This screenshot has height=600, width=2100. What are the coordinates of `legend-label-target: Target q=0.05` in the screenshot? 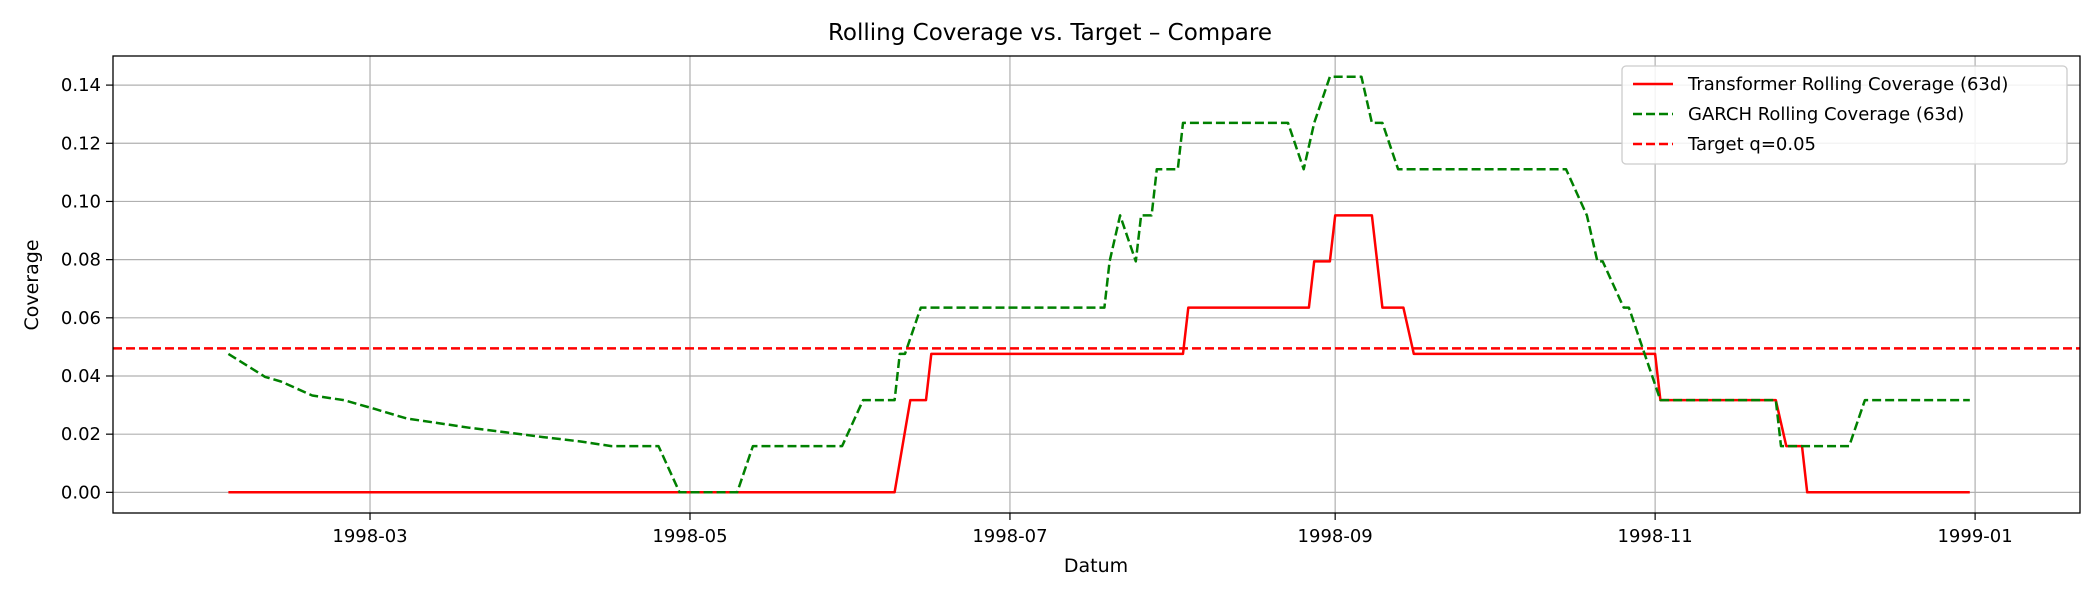 It's located at (1751, 144).